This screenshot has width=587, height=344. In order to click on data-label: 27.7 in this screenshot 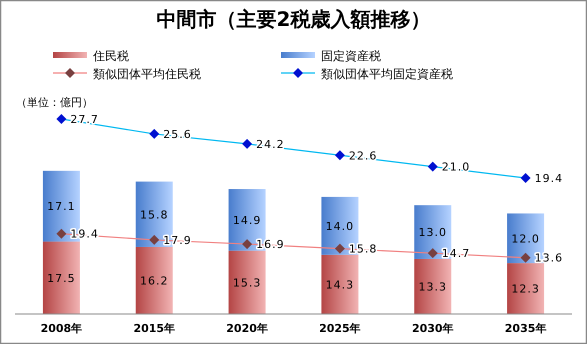, I will do `click(84, 119)`.